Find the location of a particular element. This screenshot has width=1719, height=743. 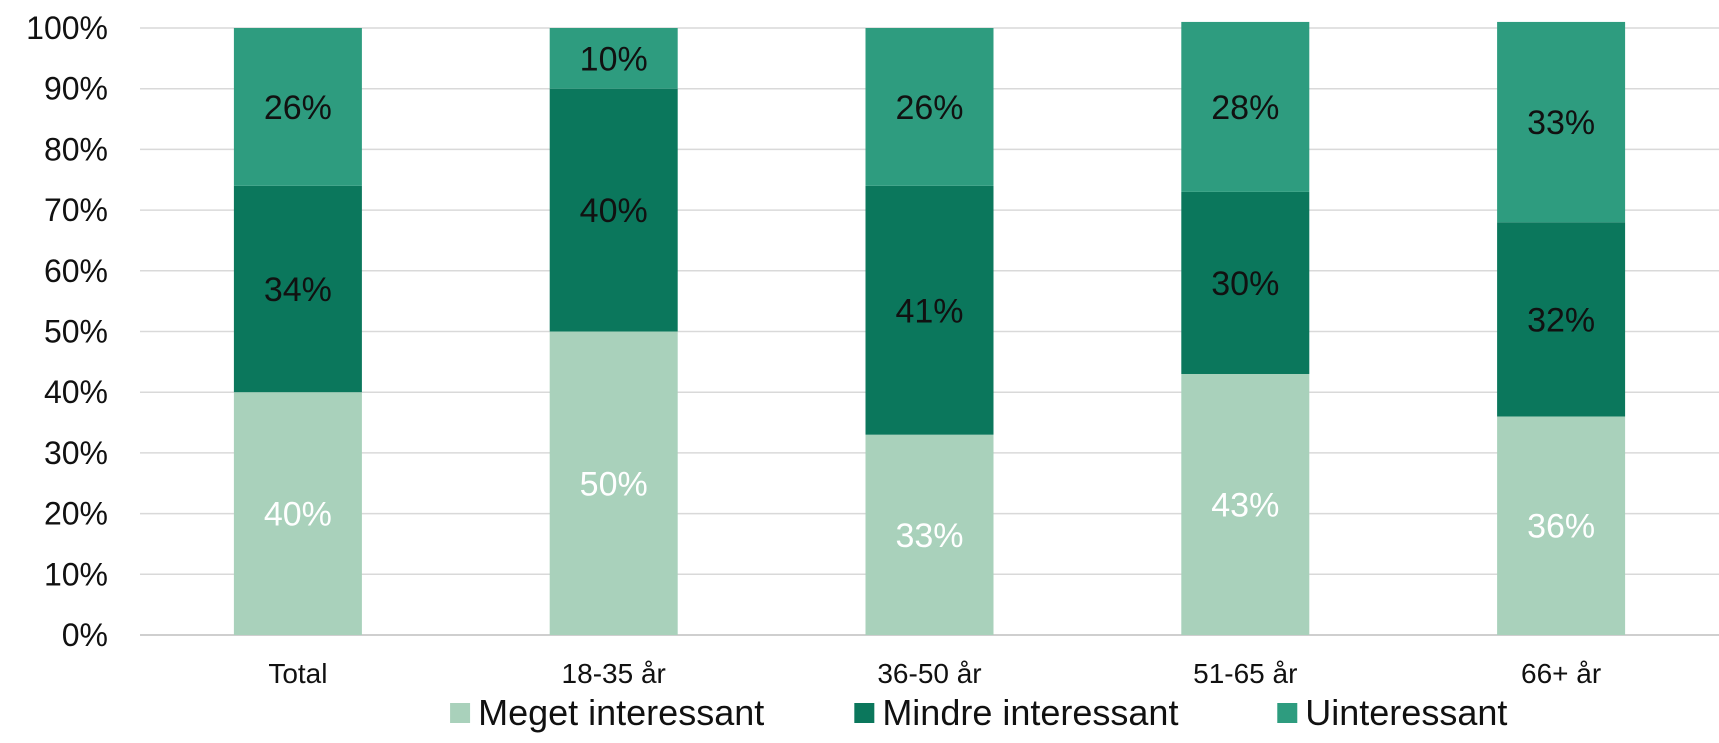

data-label: 41% is located at coordinates (929, 311).